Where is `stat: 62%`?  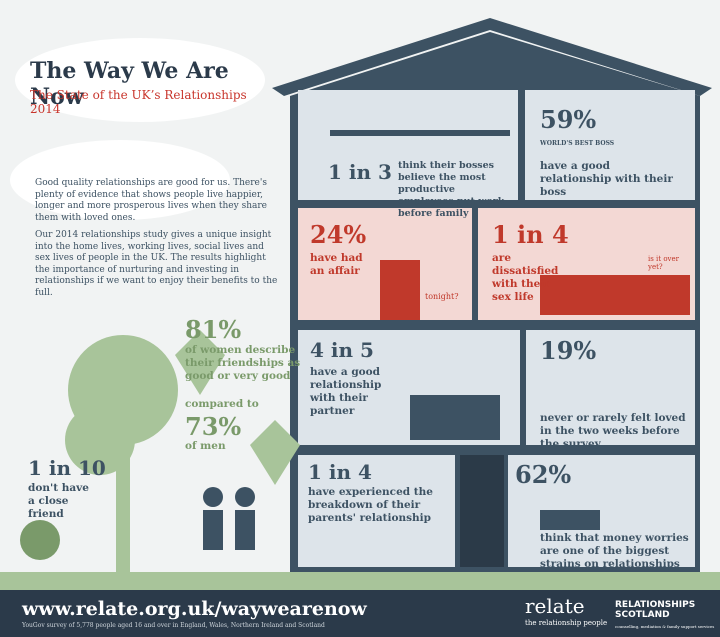 stat: 62% is located at coordinates (543, 474).